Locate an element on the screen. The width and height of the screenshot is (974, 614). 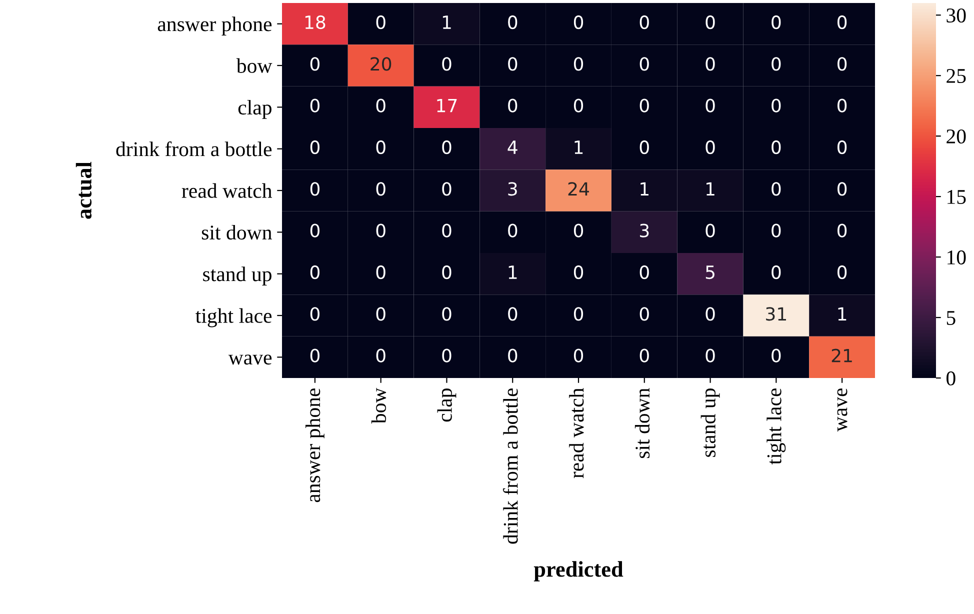
y-tick-label: stand up is located at coordinates (237, 276).